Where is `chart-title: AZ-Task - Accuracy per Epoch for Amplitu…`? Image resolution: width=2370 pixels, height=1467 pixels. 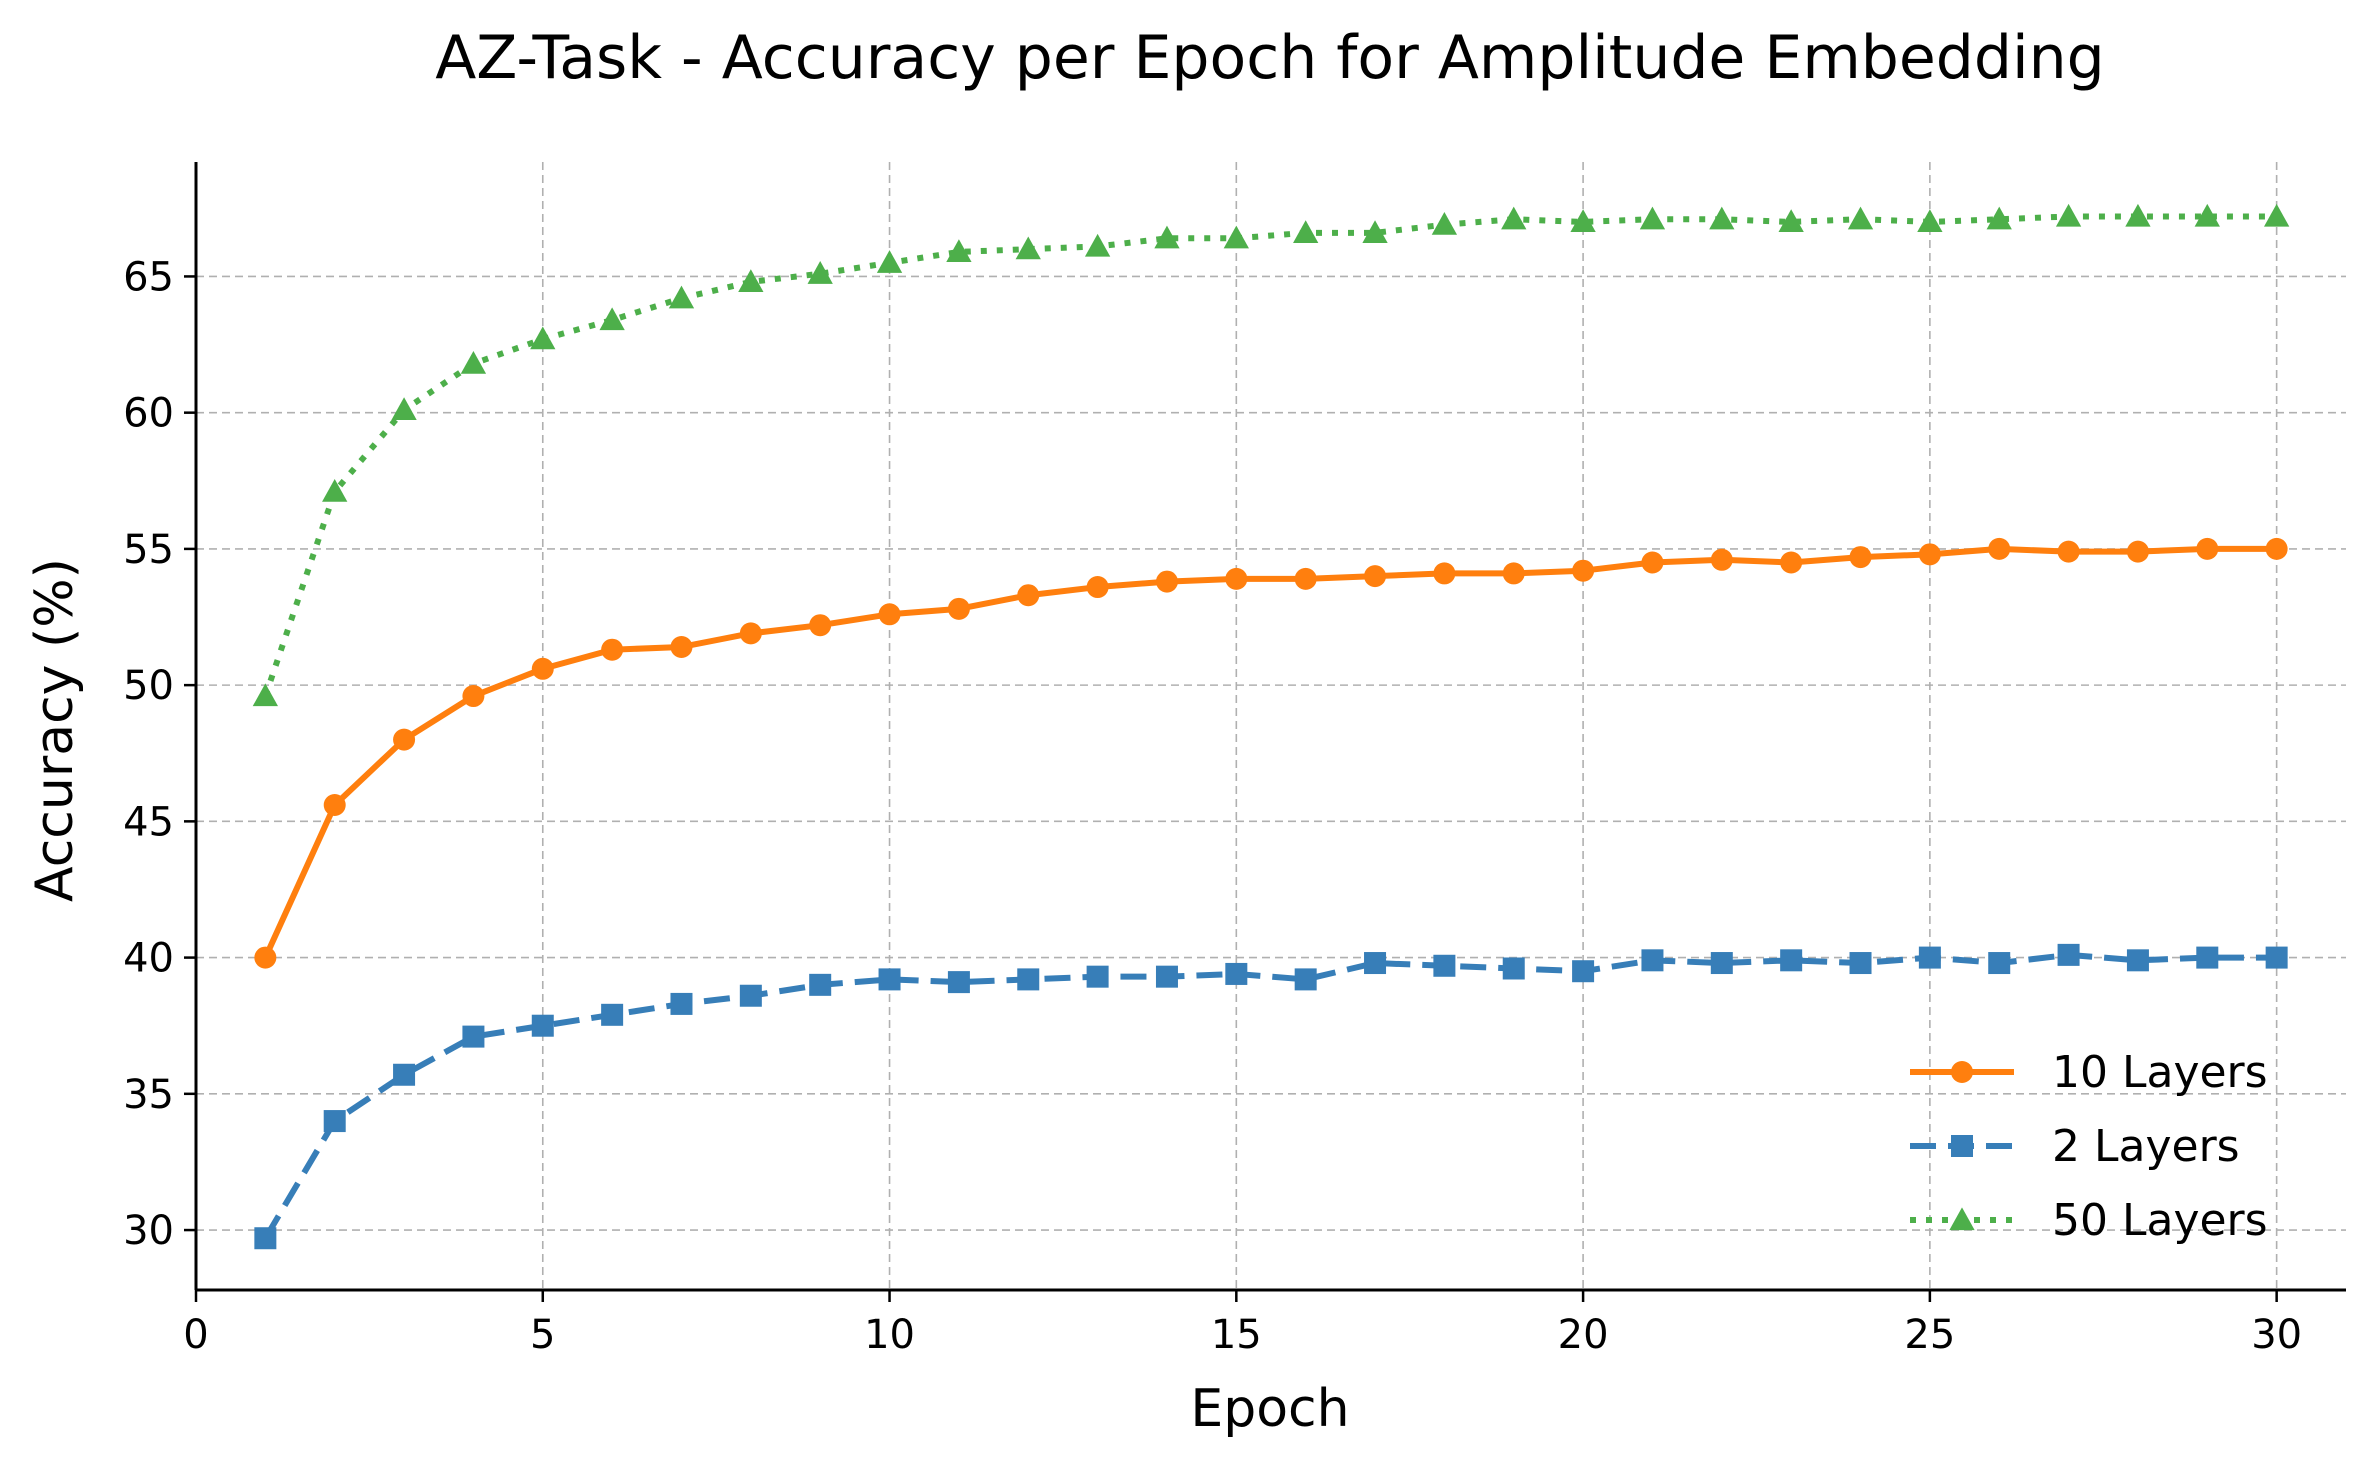 chart-title: AZ-Task - Accuracy per Epoch for Amplitu… is located at coordinates (1269, 58).